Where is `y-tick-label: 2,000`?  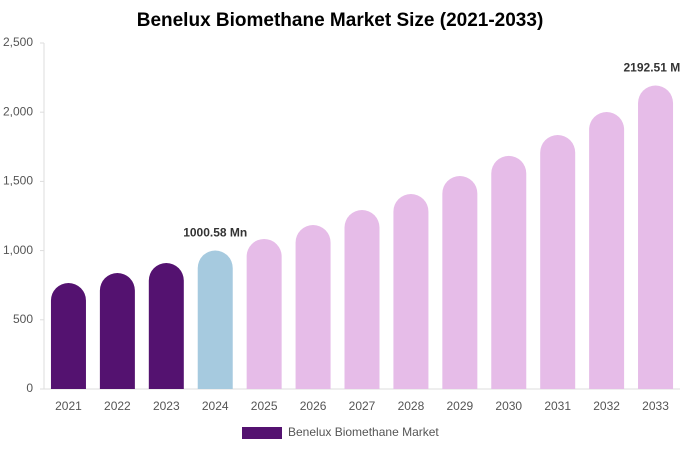 y-tick-label: 2,000 is located at coordinates (18, 111).